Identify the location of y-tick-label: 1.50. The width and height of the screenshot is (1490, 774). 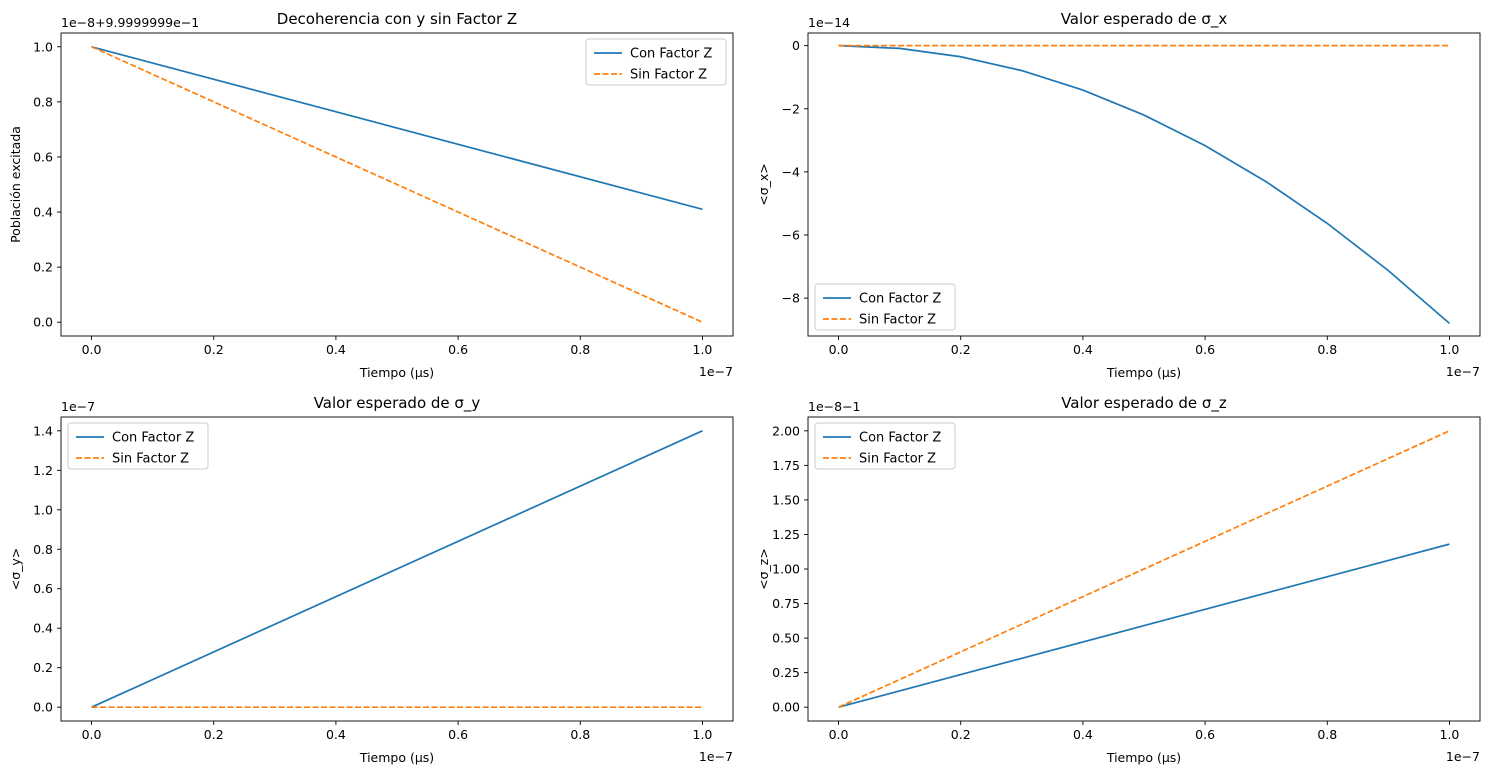
(786, 499).